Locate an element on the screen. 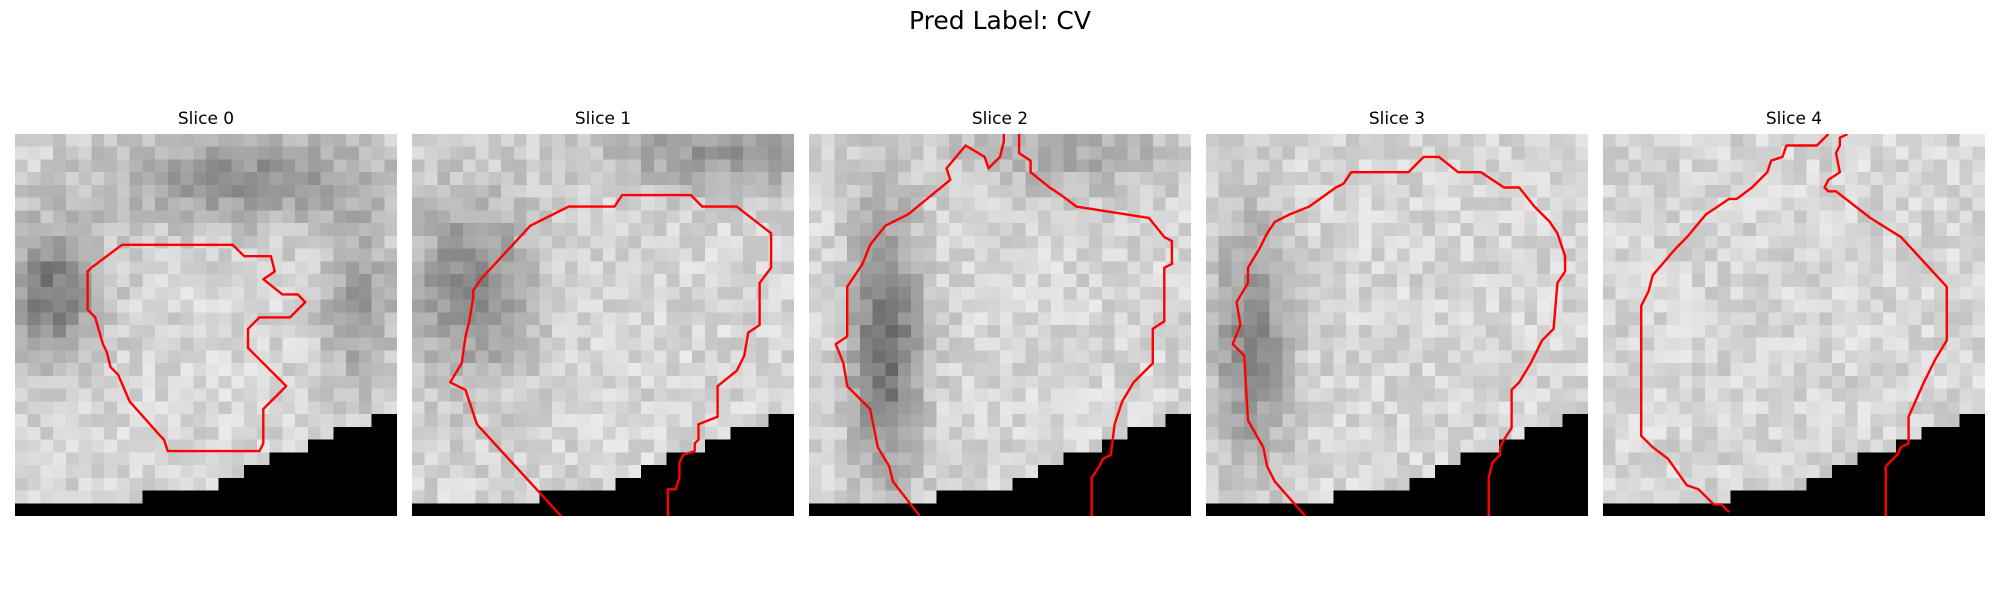 Image resolution: width=2000 pixels, height=600 pixels. slice-title-1: Slice 1 is located at coordinates (603, 119).